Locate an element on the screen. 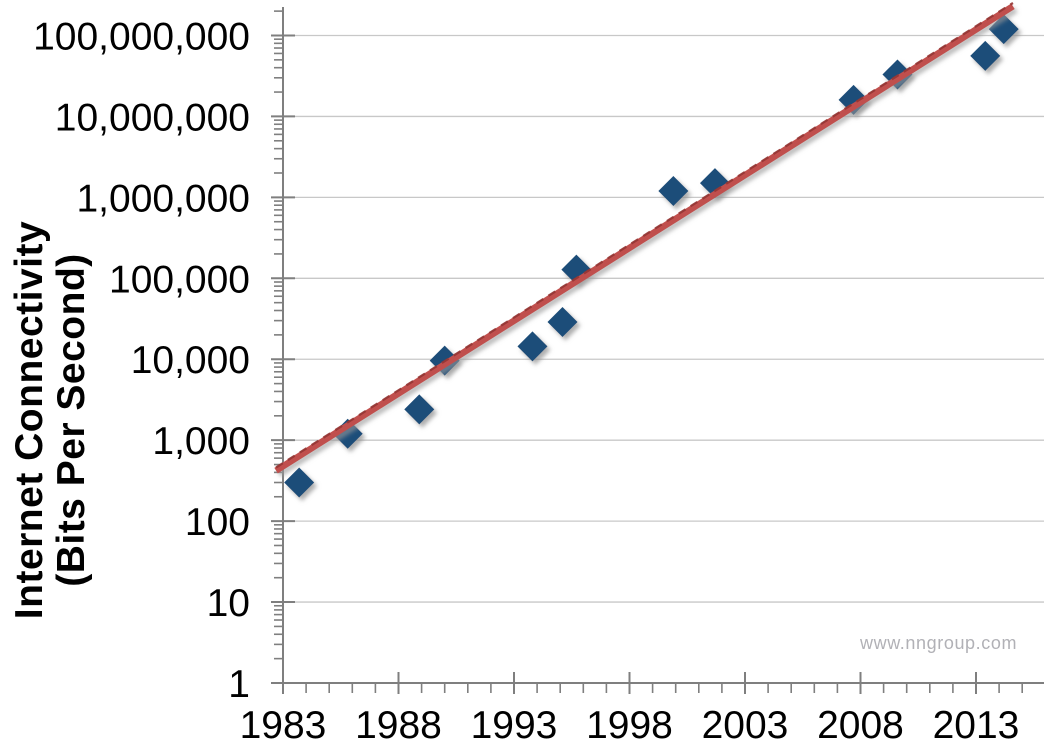  y-tick-label: 1 is located at coordinates (239, 684).